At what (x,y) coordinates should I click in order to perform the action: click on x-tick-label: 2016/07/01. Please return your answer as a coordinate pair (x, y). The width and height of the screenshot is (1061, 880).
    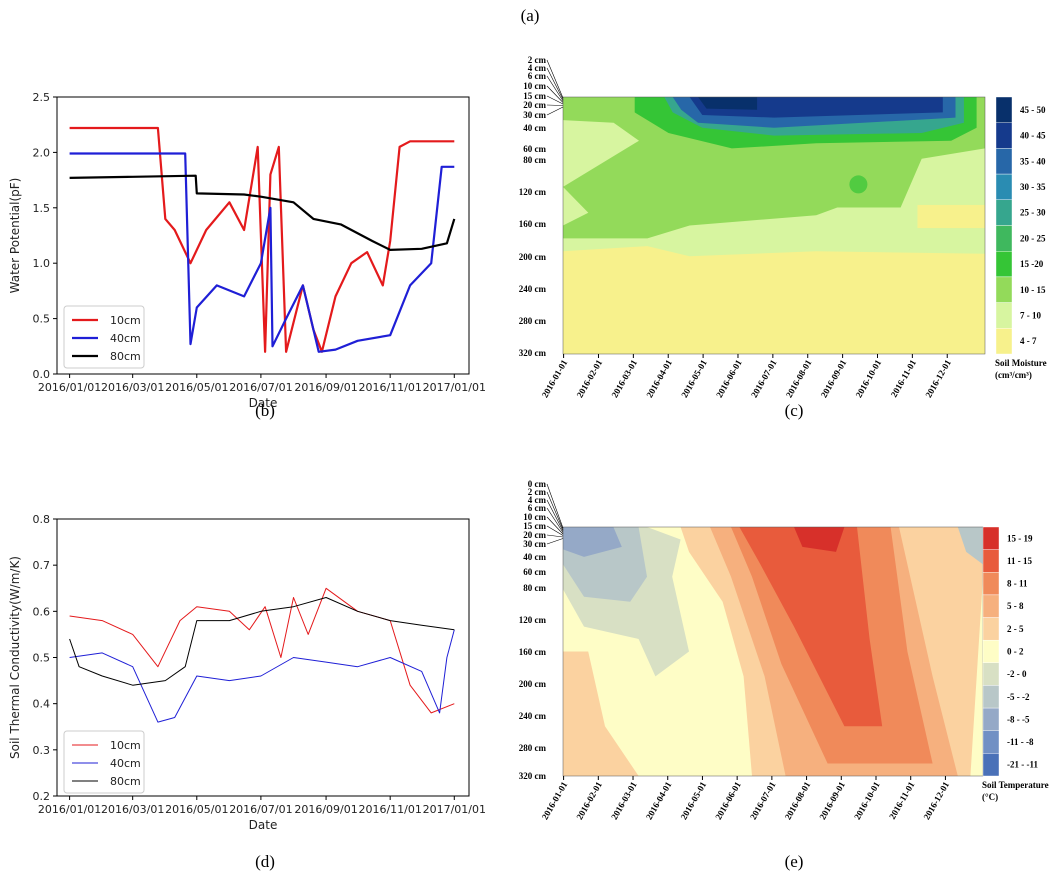
    Looking at the image, I should click on (260, 387).